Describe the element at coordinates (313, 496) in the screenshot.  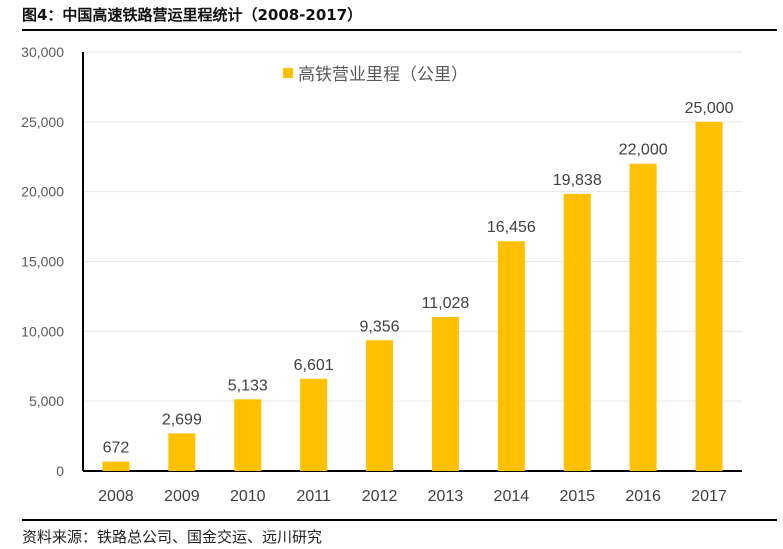
I see `x-tick-label: 2011` at that location.